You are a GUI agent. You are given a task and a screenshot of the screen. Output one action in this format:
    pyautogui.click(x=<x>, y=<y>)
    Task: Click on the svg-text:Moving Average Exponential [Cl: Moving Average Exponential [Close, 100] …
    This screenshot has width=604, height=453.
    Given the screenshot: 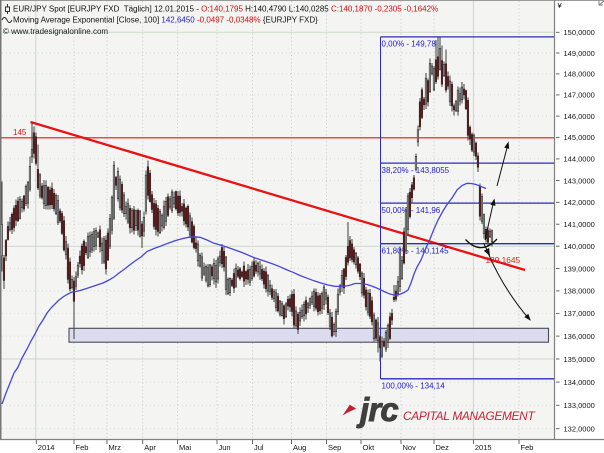 What is the action you would take?
    pyautogui.click(x=165, y=20)
    